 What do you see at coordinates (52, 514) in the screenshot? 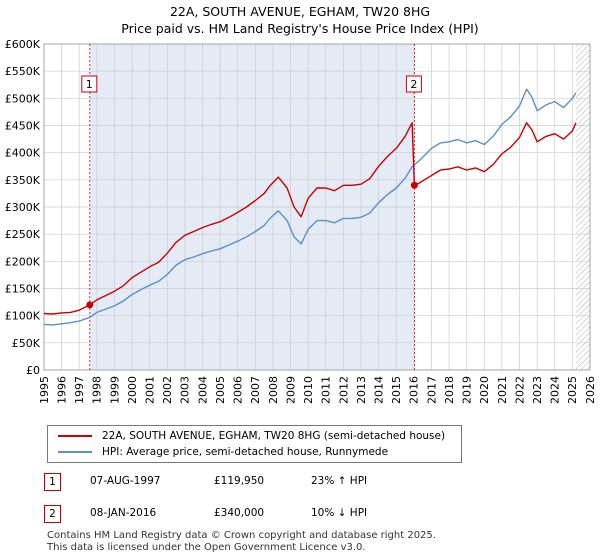
I see `transaction-marker-2: 2` at bounding box center [52, 514].